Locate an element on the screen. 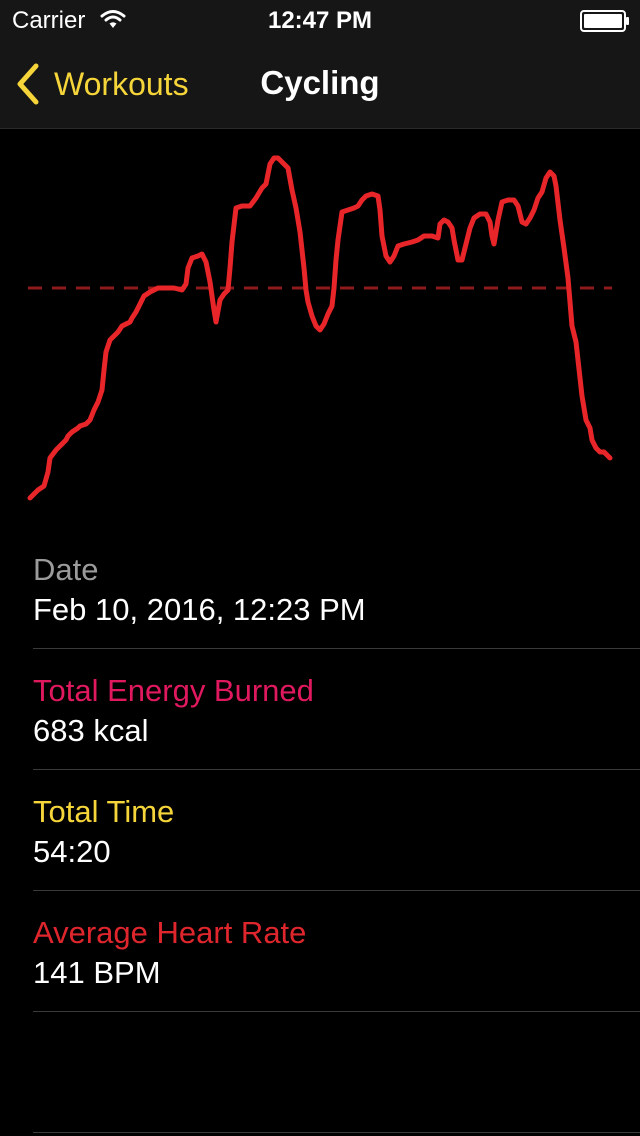 The image size is (640, 1136). heart-rate-label: Average Heart Rate is located at coordinates (170, 932).